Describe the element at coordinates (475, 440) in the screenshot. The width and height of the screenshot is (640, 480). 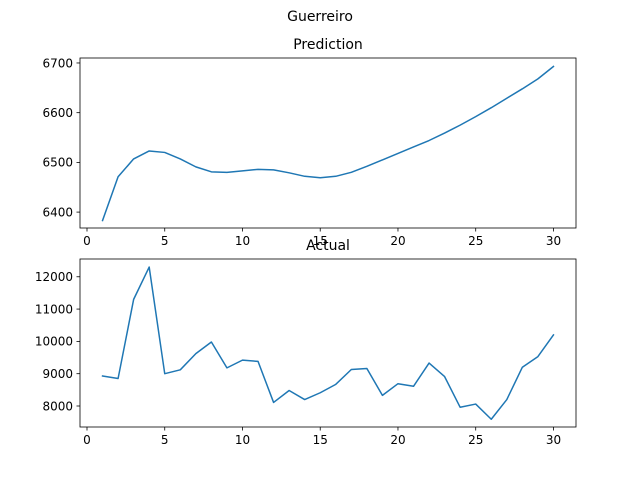
I see `actual-x-tick-label: 25` at that location.